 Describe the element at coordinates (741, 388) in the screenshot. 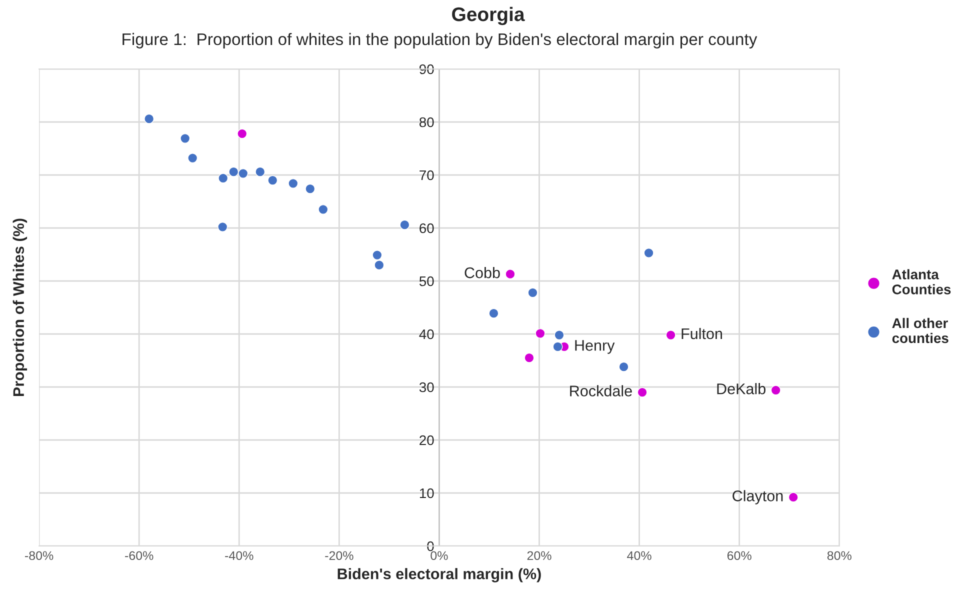

I see `annotation: DeKalb` at that location.